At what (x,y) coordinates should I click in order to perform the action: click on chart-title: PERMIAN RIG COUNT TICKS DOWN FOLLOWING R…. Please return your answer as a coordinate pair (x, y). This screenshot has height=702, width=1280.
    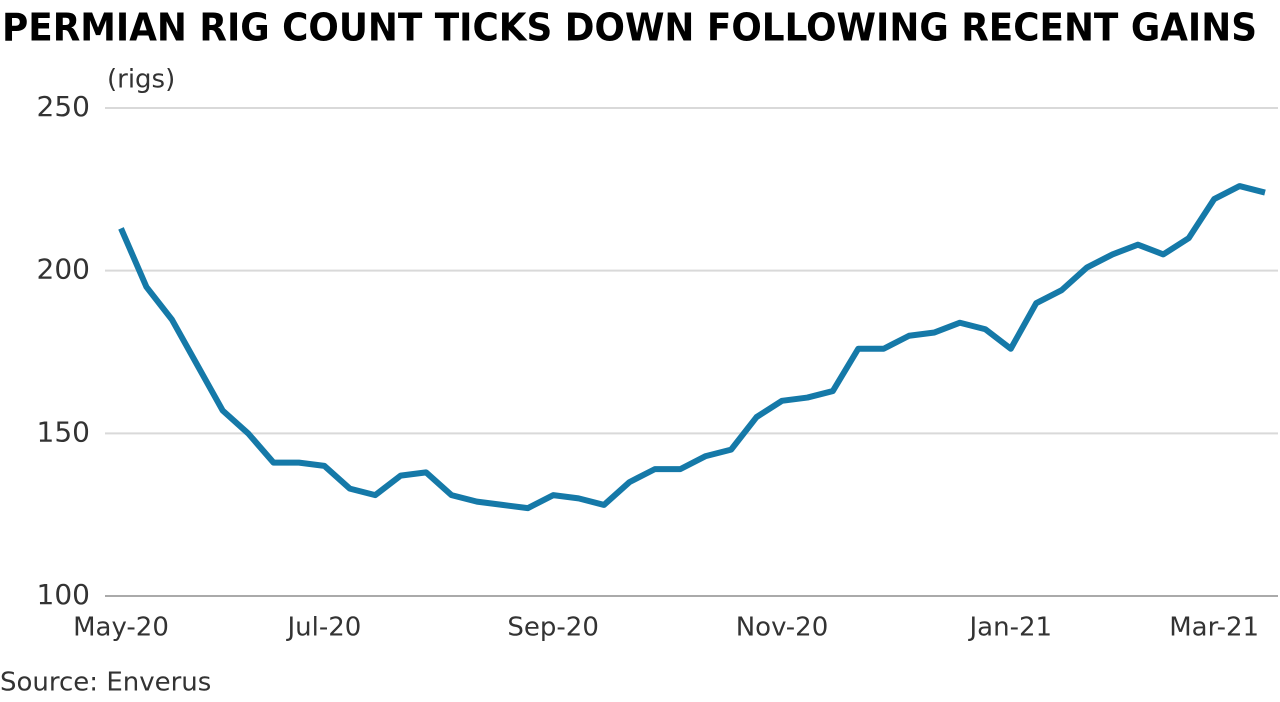
    Looking at the image, I should click on (629, 28).